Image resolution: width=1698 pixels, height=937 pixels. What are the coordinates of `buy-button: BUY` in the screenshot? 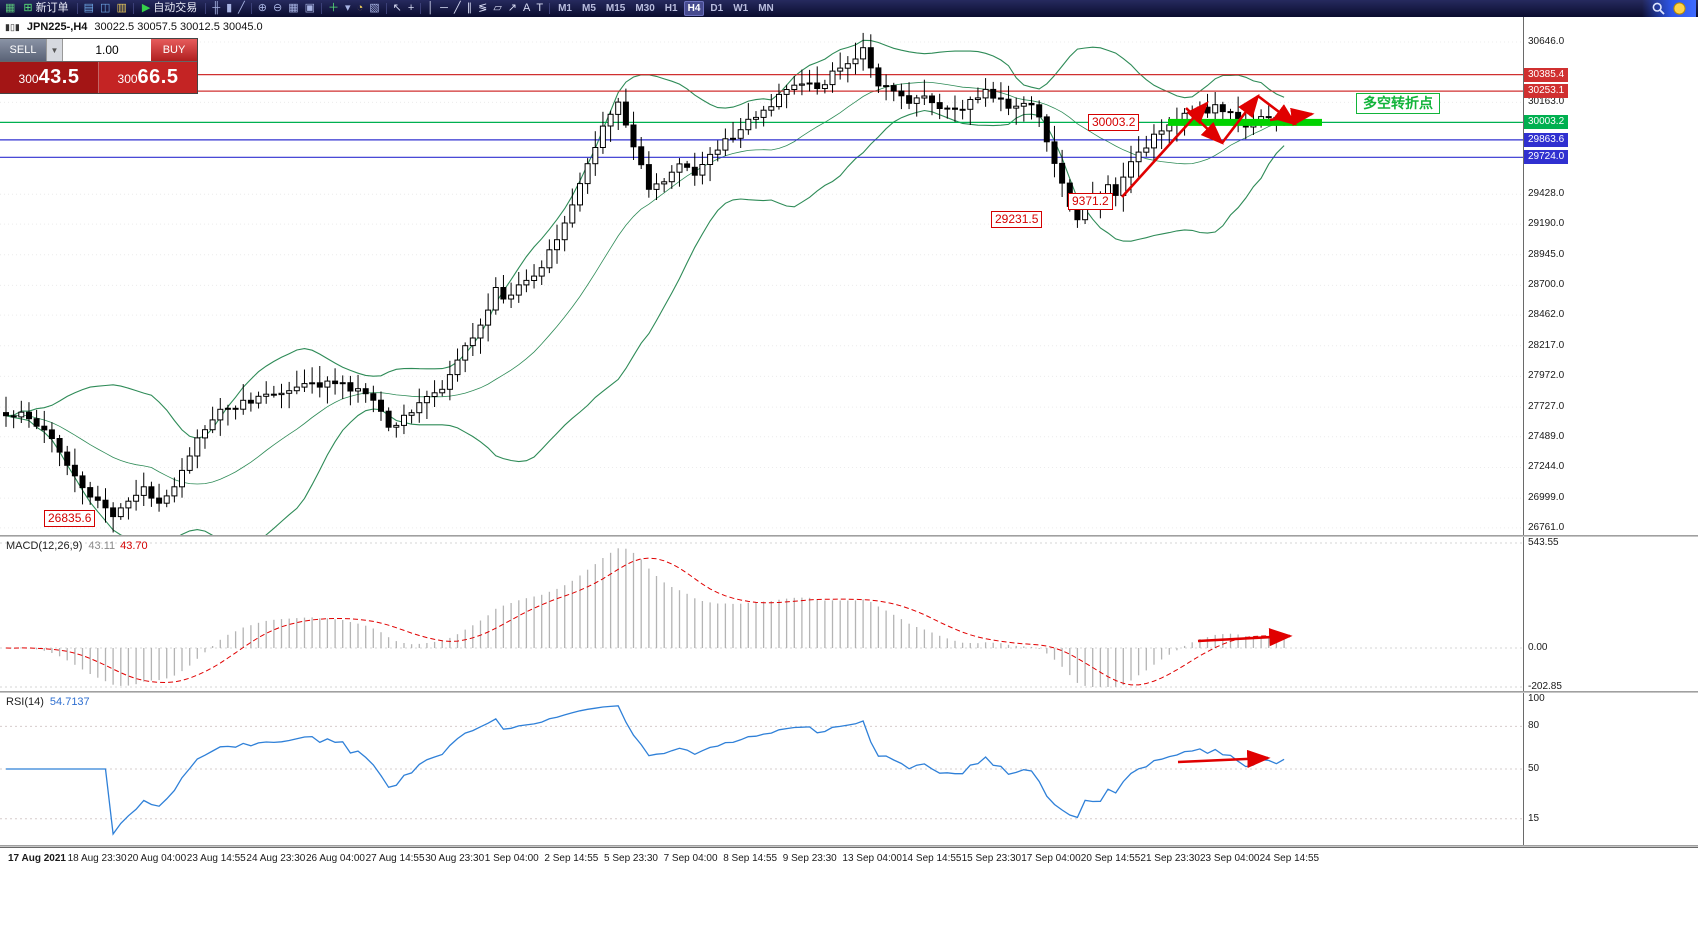 It's located at (174, 50).